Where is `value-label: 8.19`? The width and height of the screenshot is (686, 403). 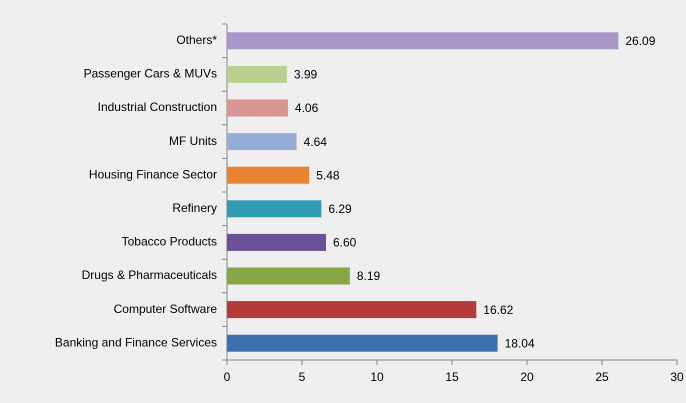 value-label: 8.19 is located at coordinates (369, 276).